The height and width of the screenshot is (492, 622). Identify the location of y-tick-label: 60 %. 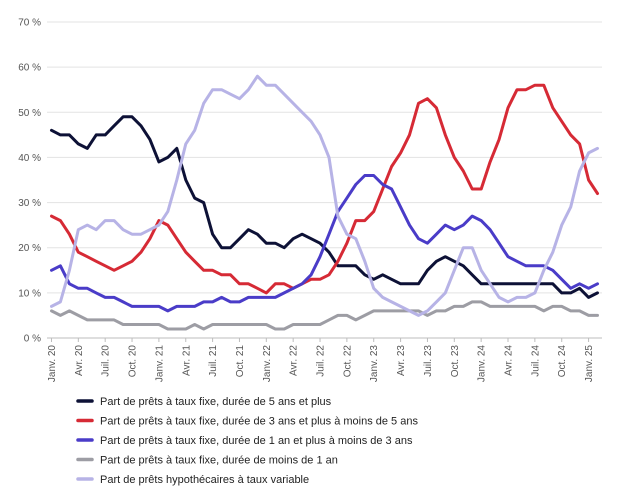
(29, 68).